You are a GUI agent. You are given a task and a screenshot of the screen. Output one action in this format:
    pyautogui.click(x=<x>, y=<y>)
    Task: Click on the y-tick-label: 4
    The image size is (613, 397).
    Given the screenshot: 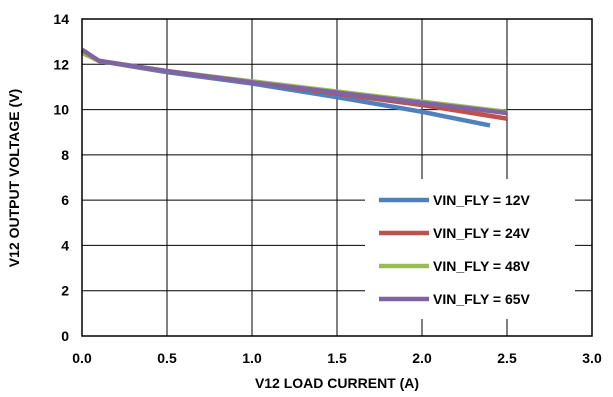 What is the action you would take?
    pyautogui.click(x=65, y=245)
    